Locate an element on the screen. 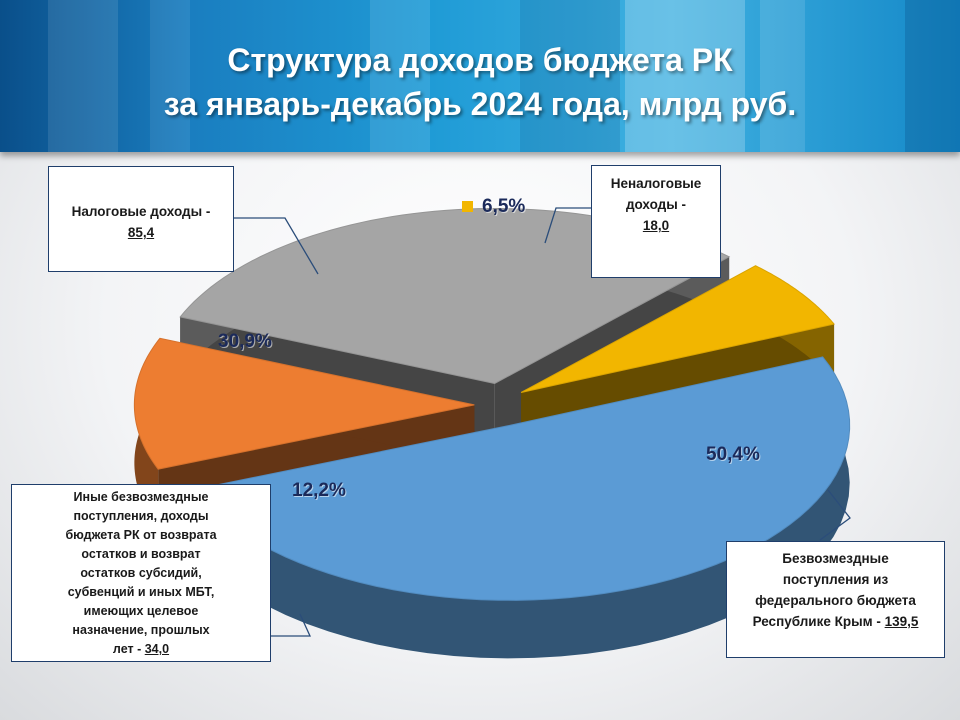 The height and width of the screenshot is (720, 960). callout-tax-text: Налоговые доходы - is located at coordinates (141, 211).